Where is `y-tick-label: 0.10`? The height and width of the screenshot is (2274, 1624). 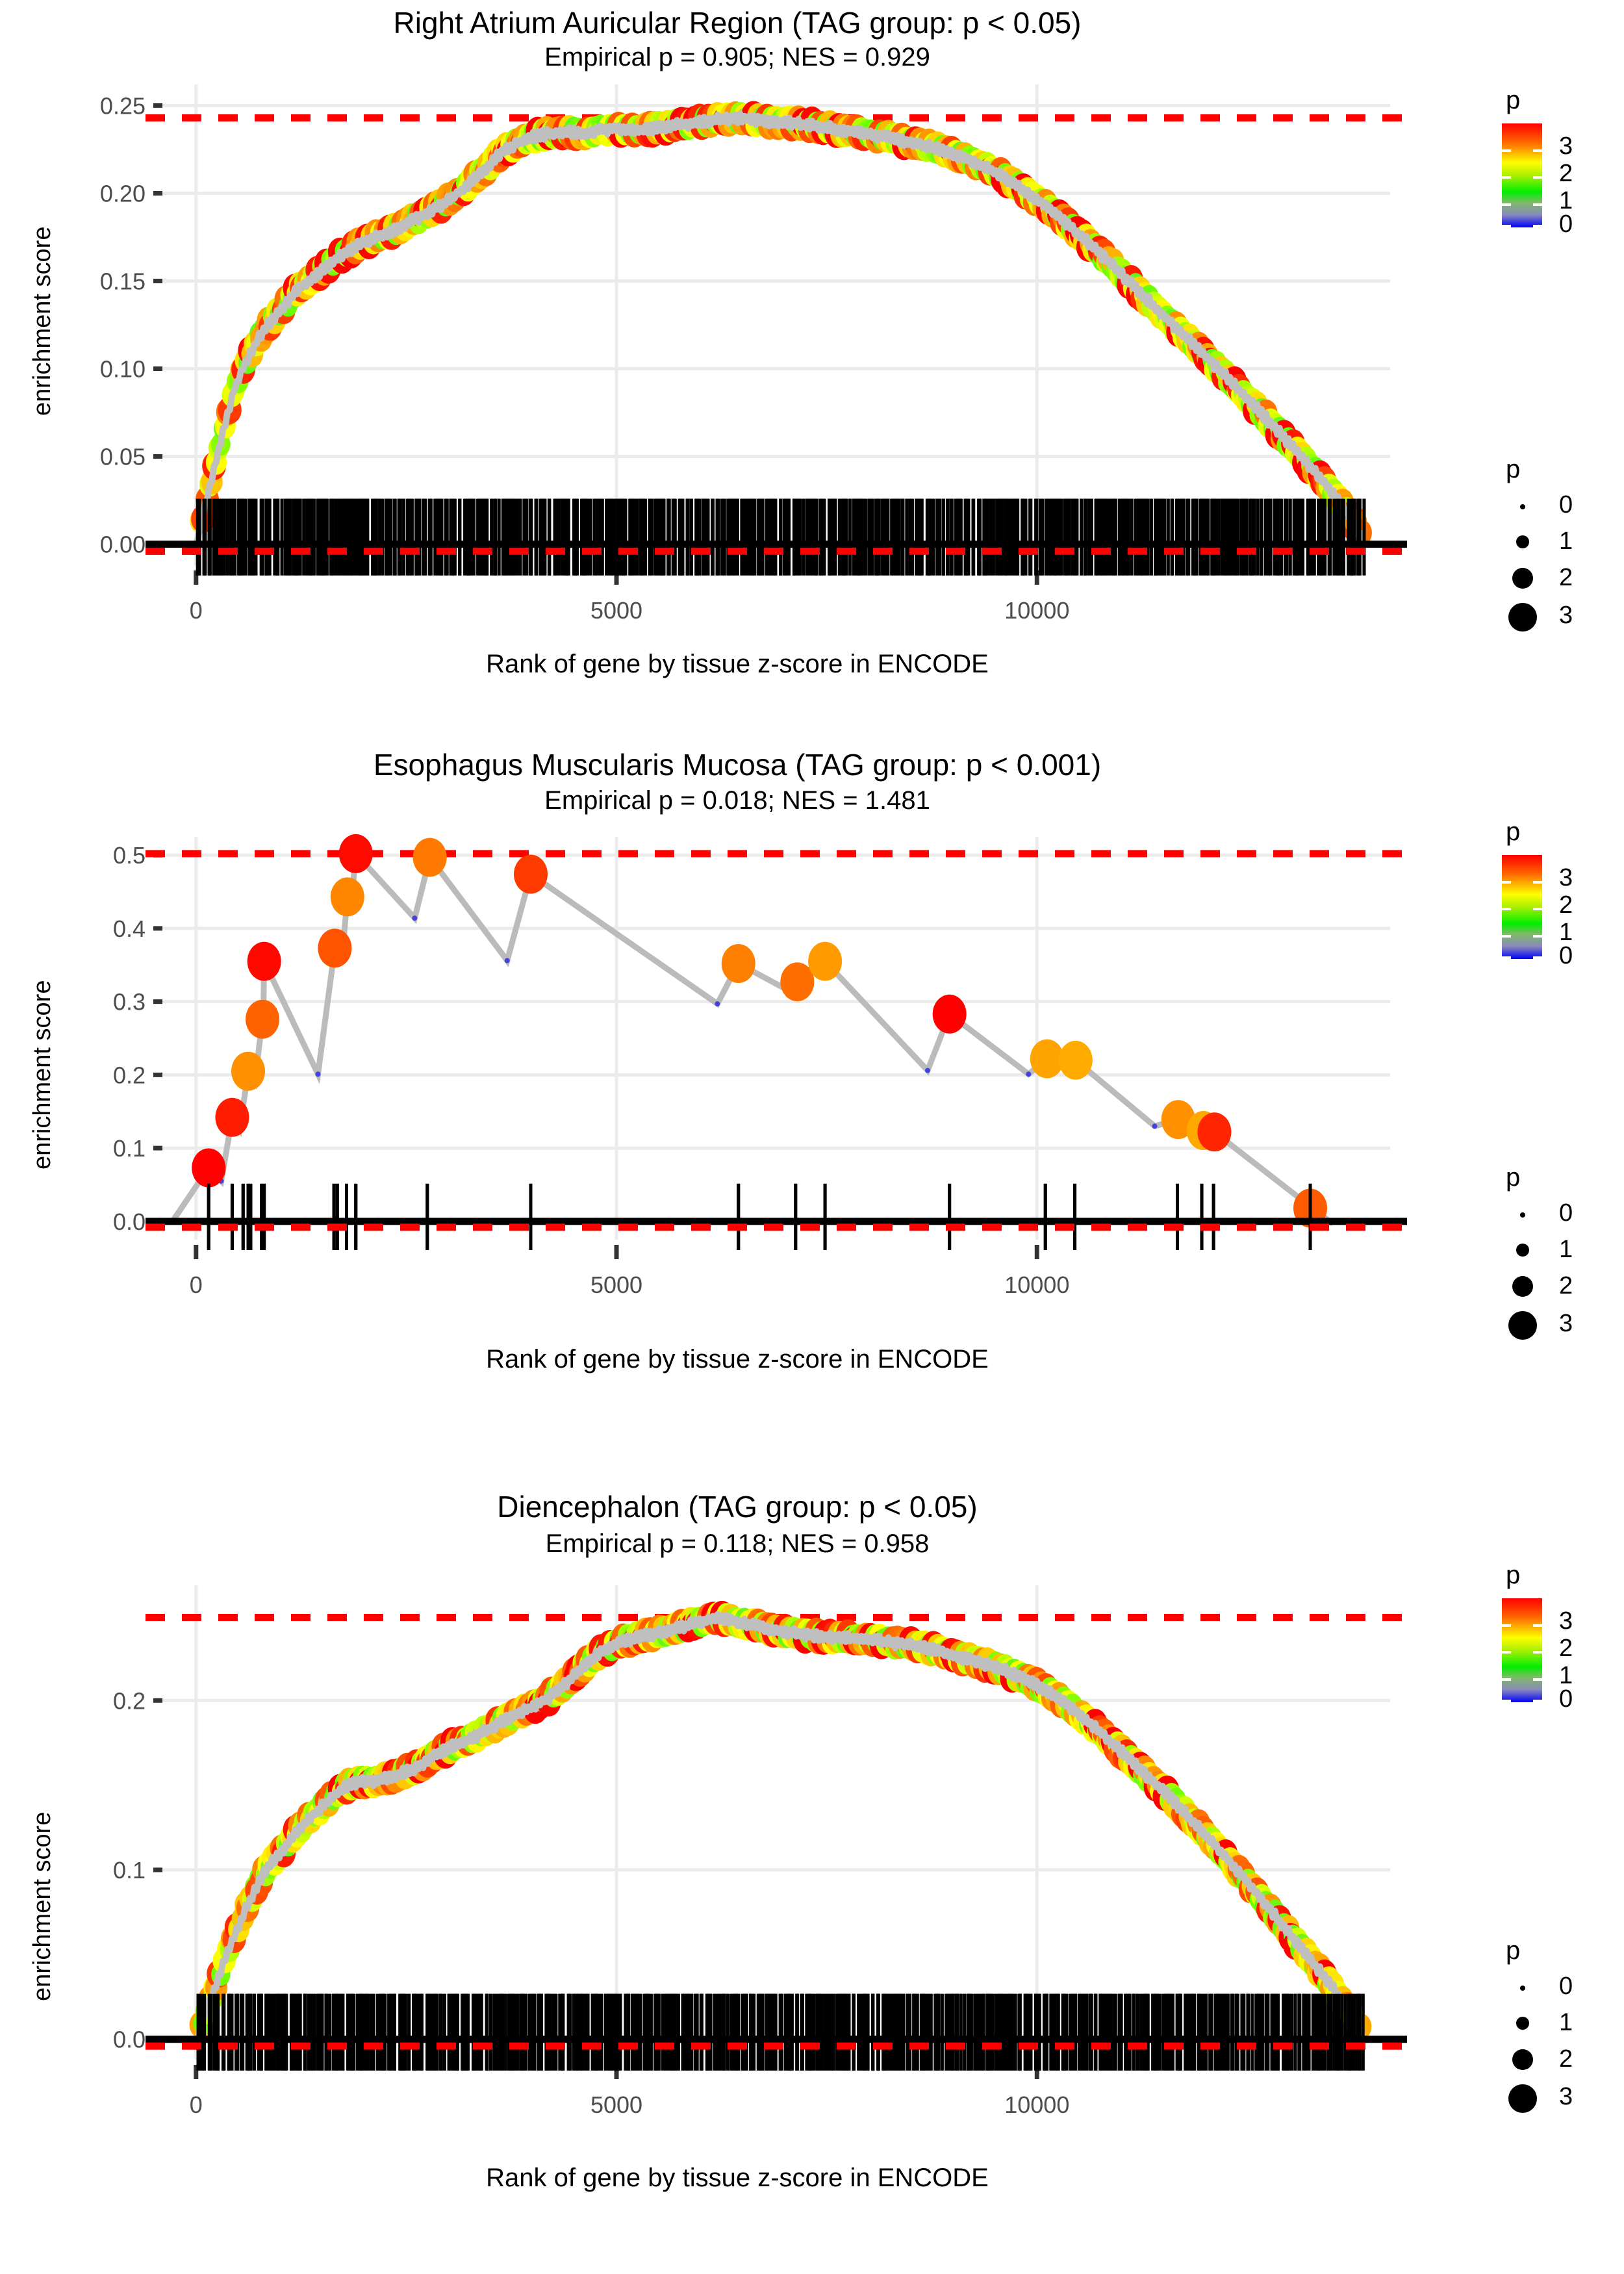
y-tick-label: 0.10 is located at coordinates (123, 369).